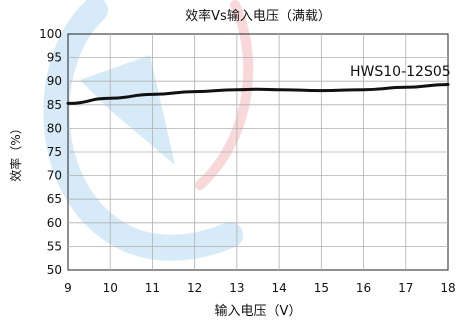 The height and width of the screenshot is (326, 464). Describe the element at coordinates (278, 288) in the screenshot. I see `x-tick-label: 14` at that location.